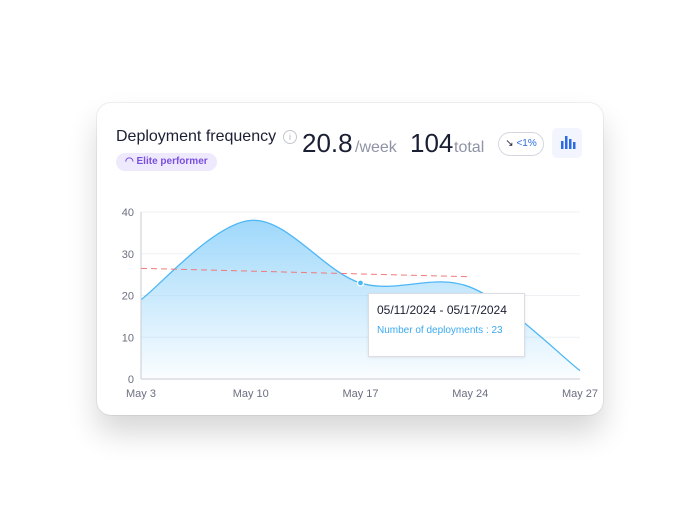 The width and height of the screenshot is (700, 525). I want to click on chart-toggle-button, so click(567, 143).